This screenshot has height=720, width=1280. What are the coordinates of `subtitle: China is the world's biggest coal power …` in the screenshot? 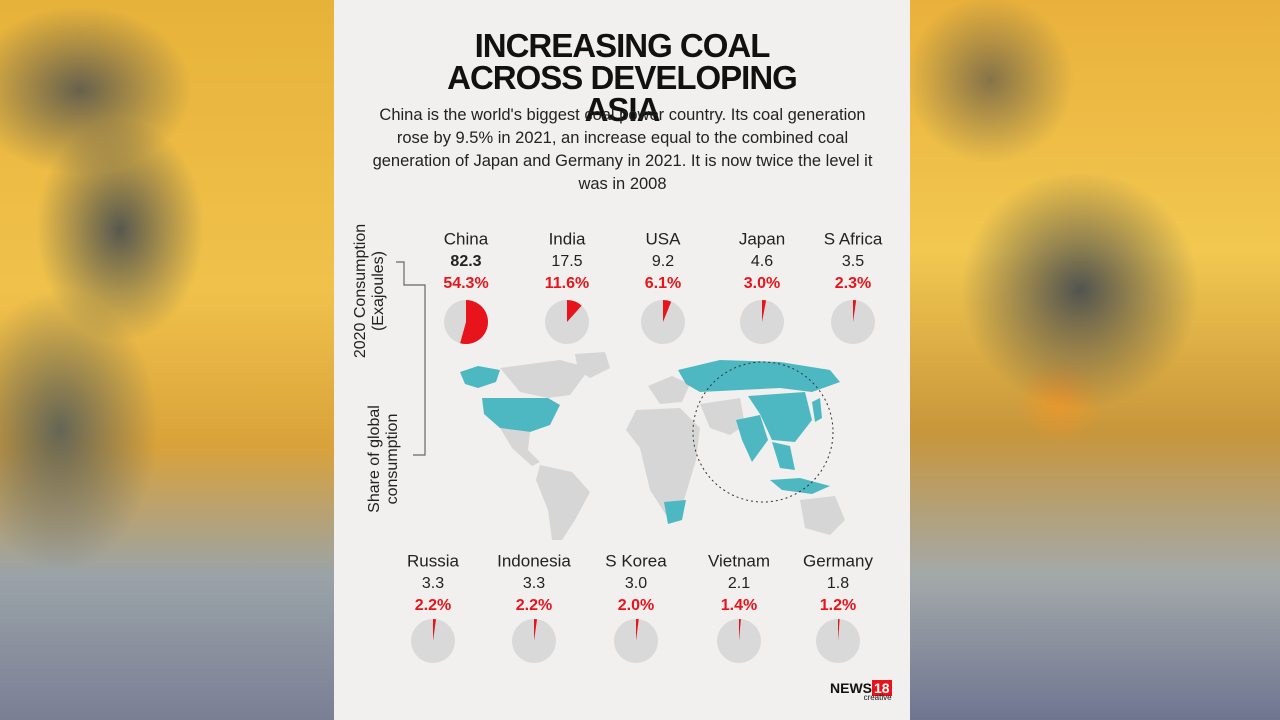 It's located at (622, 149).